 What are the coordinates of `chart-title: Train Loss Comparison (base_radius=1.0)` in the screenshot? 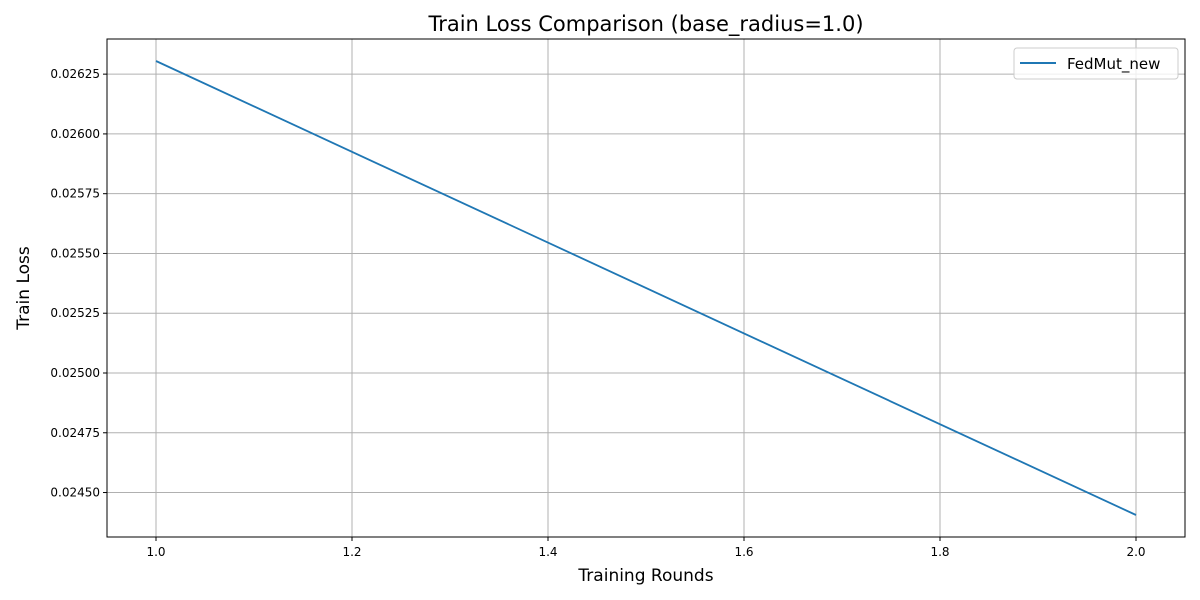 It's located at (645, 24).